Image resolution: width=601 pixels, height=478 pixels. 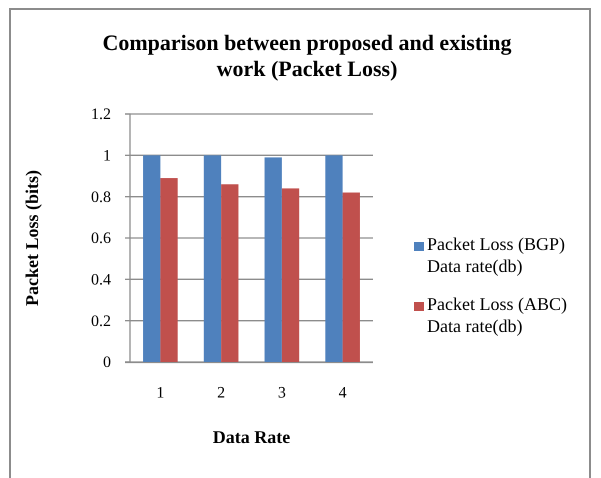 I want to click on x-axis-title: Data Rate, so click(x=251, y=437).